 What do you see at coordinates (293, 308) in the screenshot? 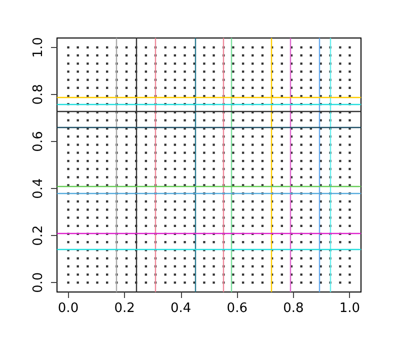
I see `x-tick-label: 0.8` at bounding box center [293, 308].